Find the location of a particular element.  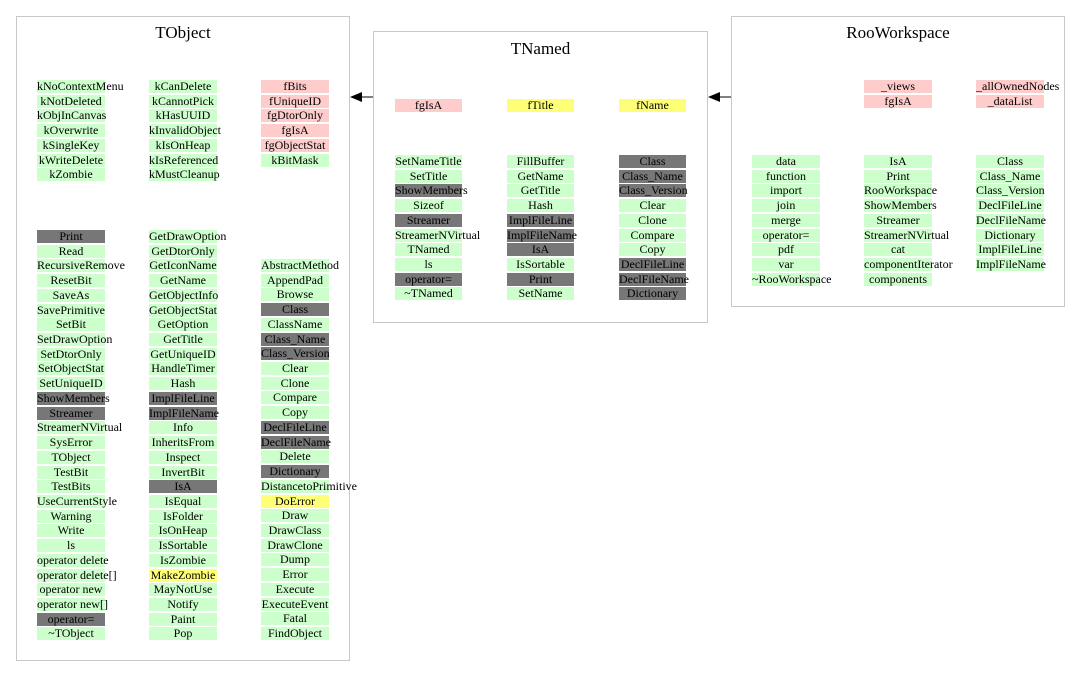

rooworkspace-member-col2-label: _allOwnedNodes is located at coordinates (1018, 86).